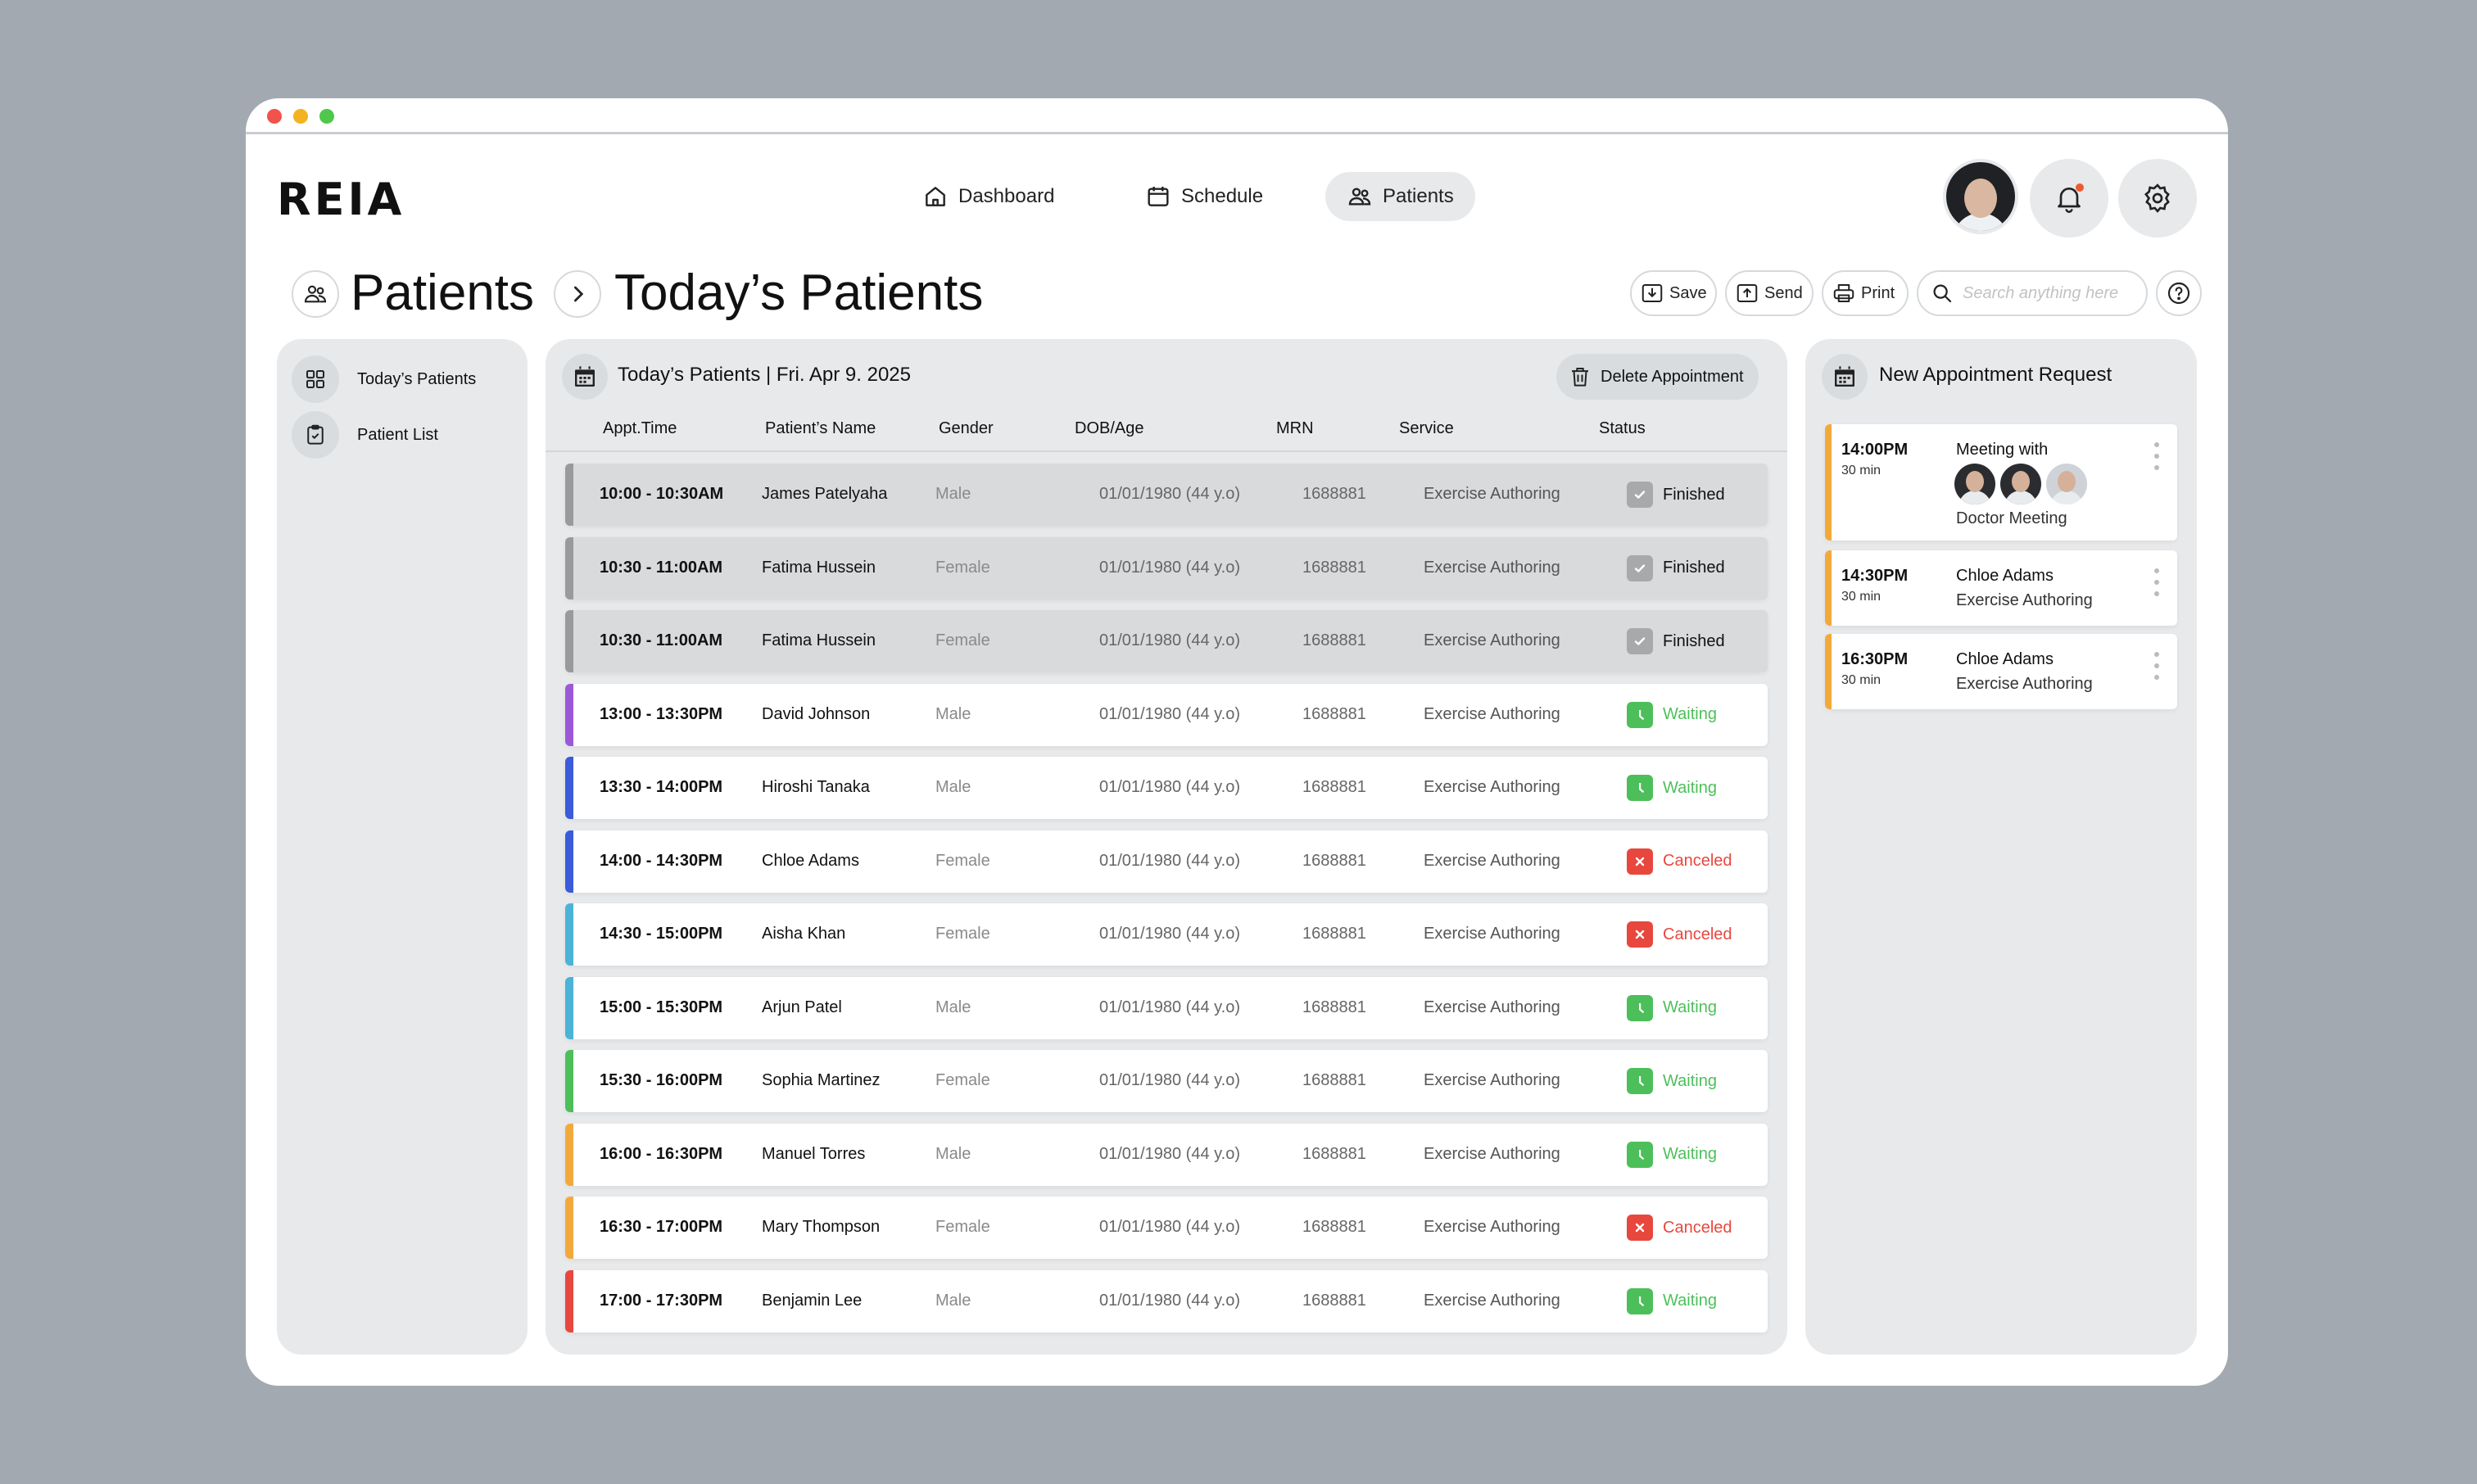 This screenshot has width=2477, height=1484. Describe the element at coordinates (1622, 428) in the screenshot. I see `column-header-status: Status` at that location.